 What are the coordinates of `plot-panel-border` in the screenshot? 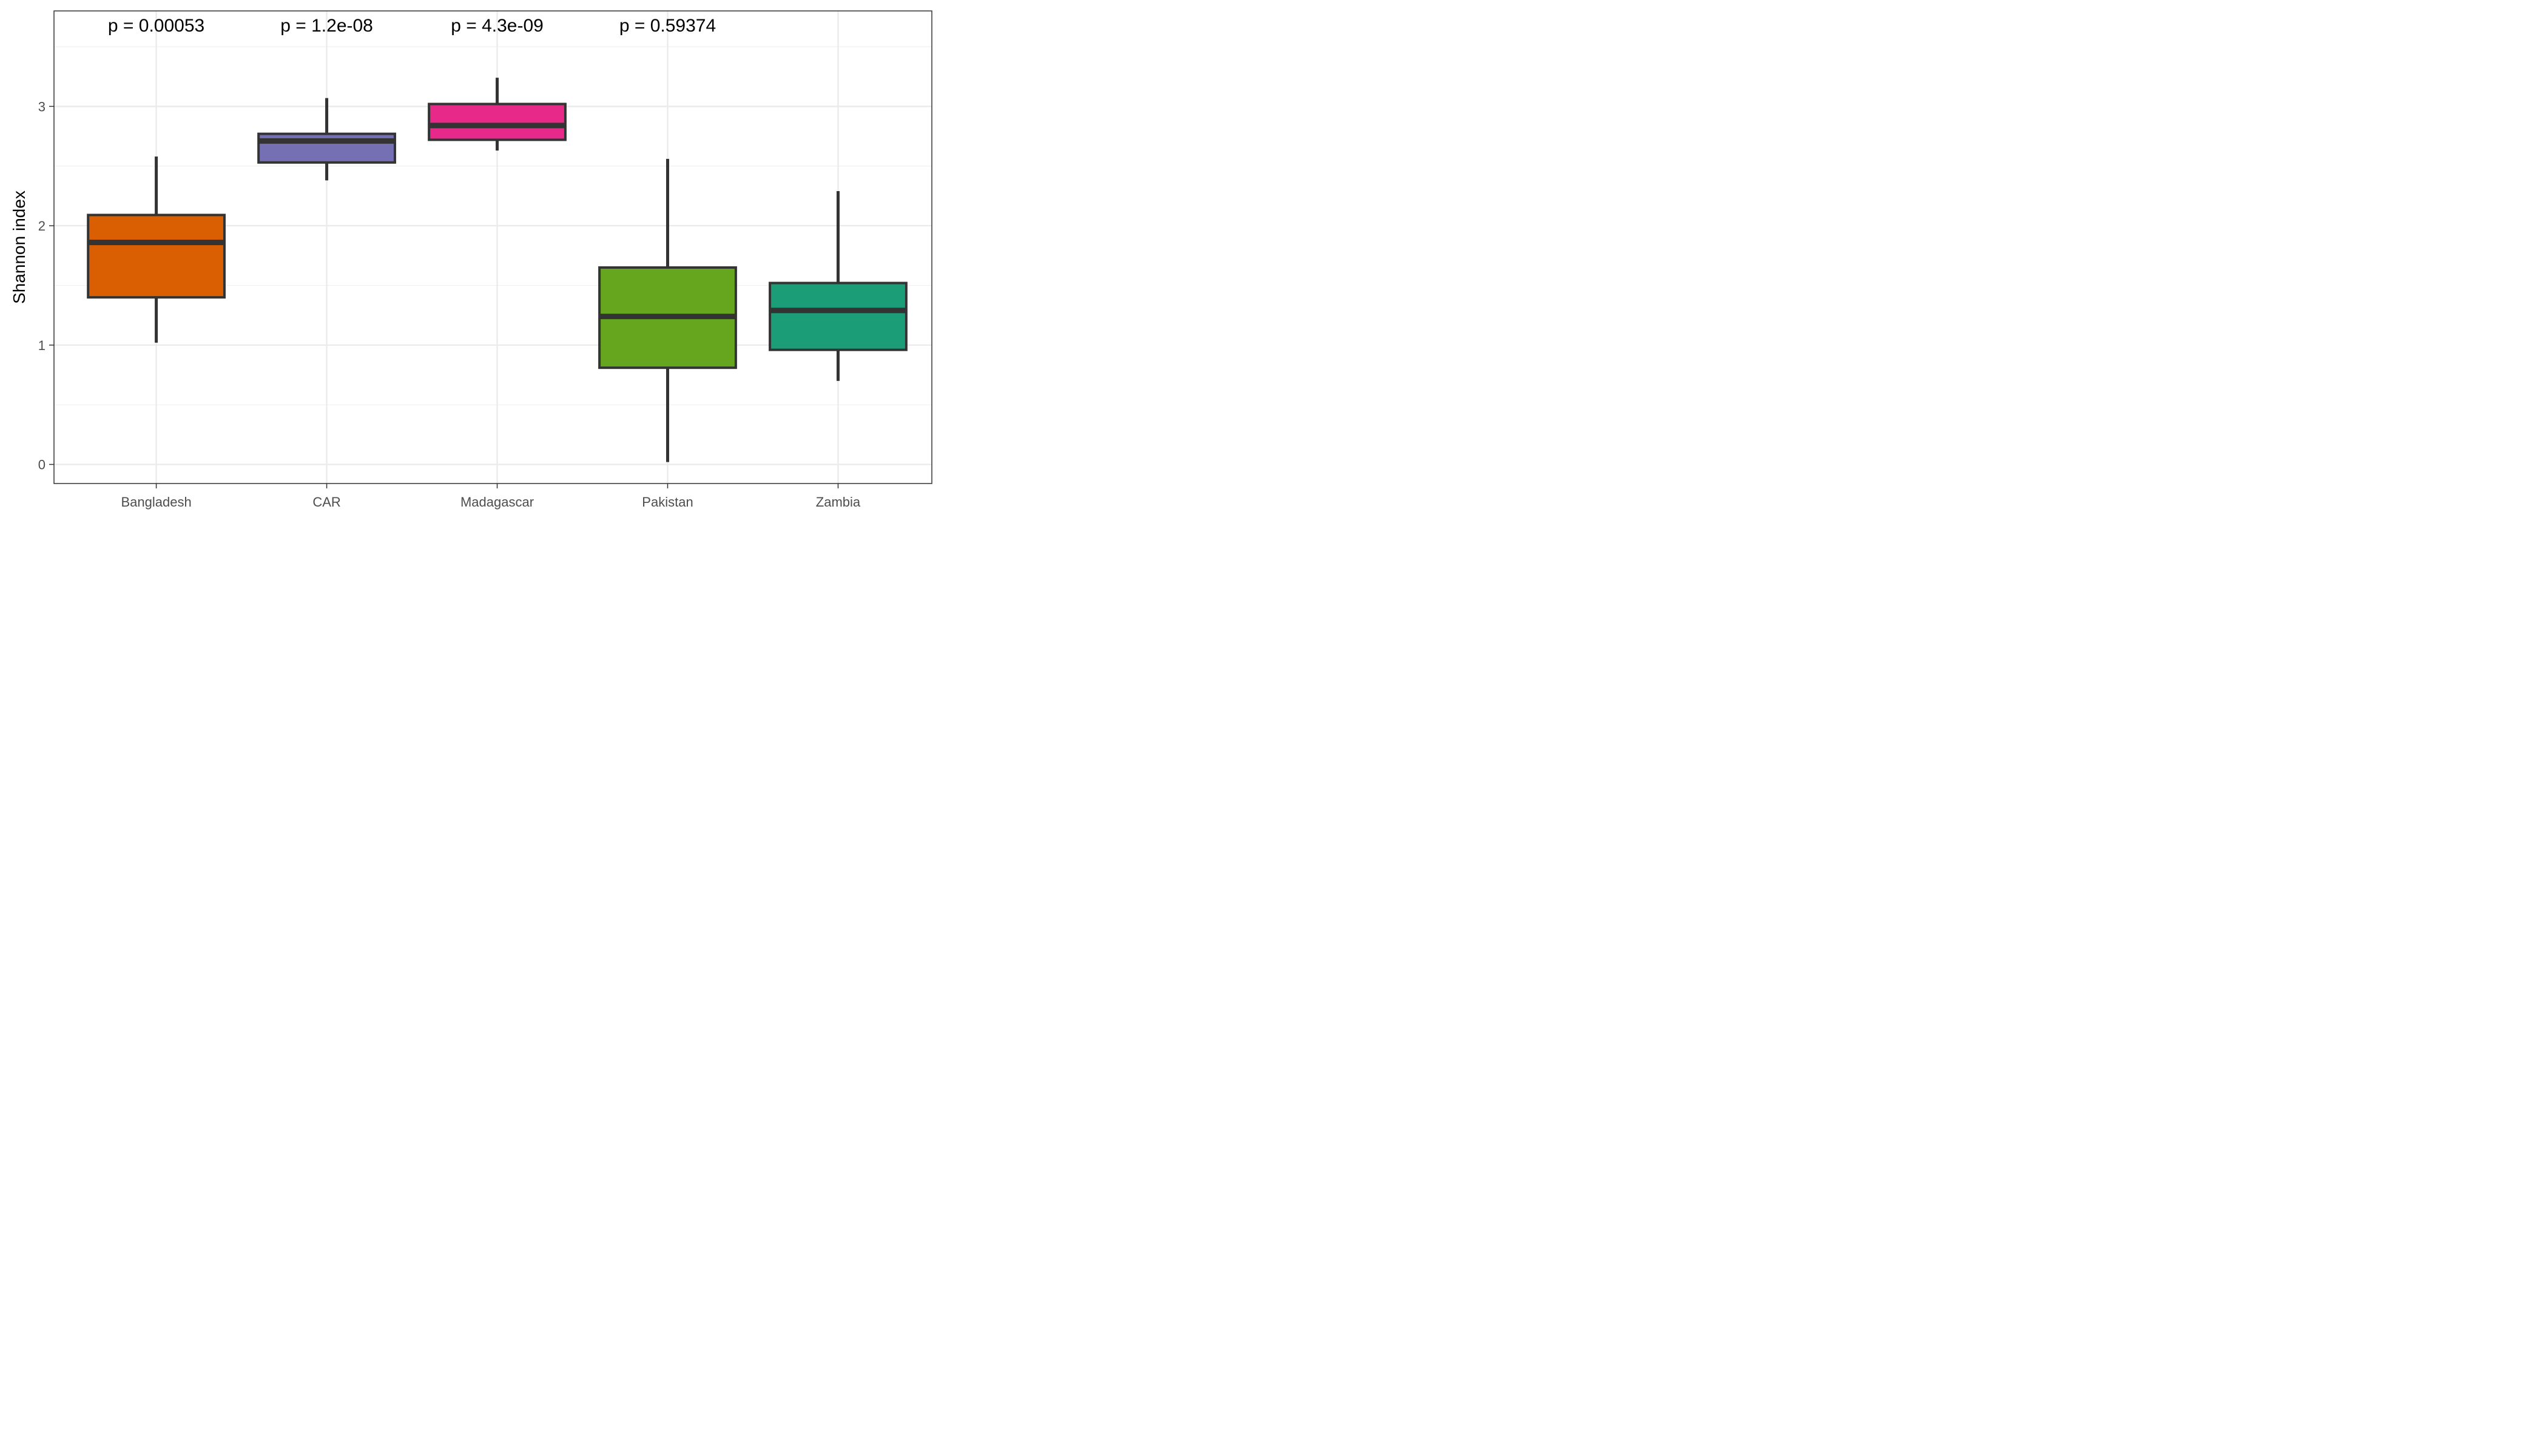 It's located at (492, 247).